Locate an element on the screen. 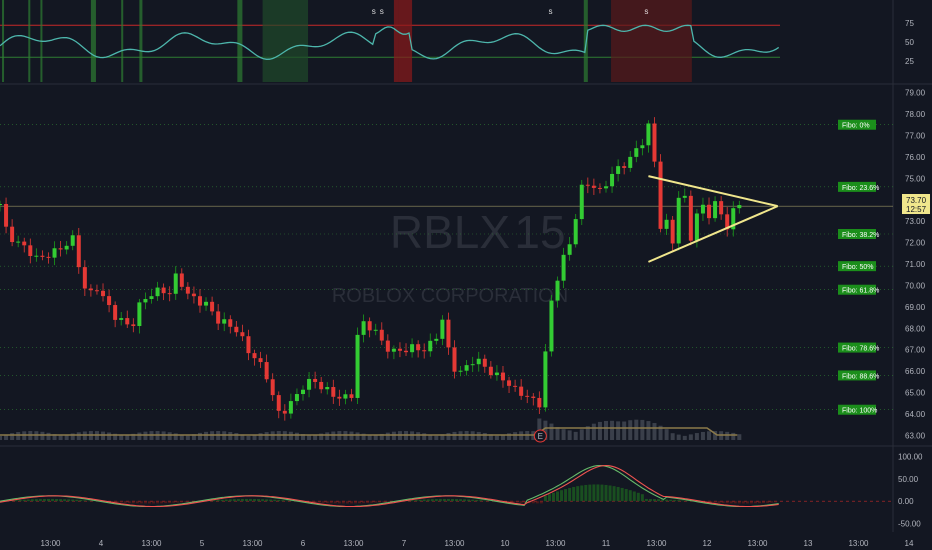 The image size is (932, 550). price-tick-label: 69.00 is located at coordinates (915, 307).